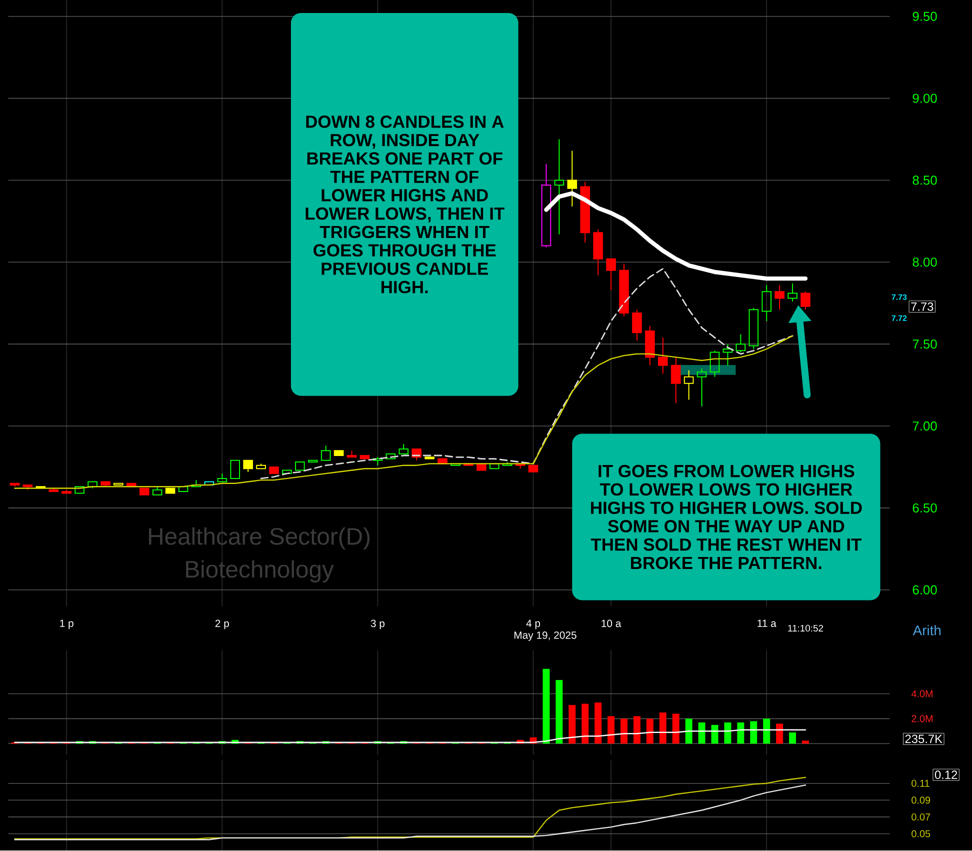 The height and width of the screenshot is (851, 972). What do you see at coordinates (921, 834) in the screenshot?
I see `y-tick-label: 0.05` at bounding box center [921, 834].